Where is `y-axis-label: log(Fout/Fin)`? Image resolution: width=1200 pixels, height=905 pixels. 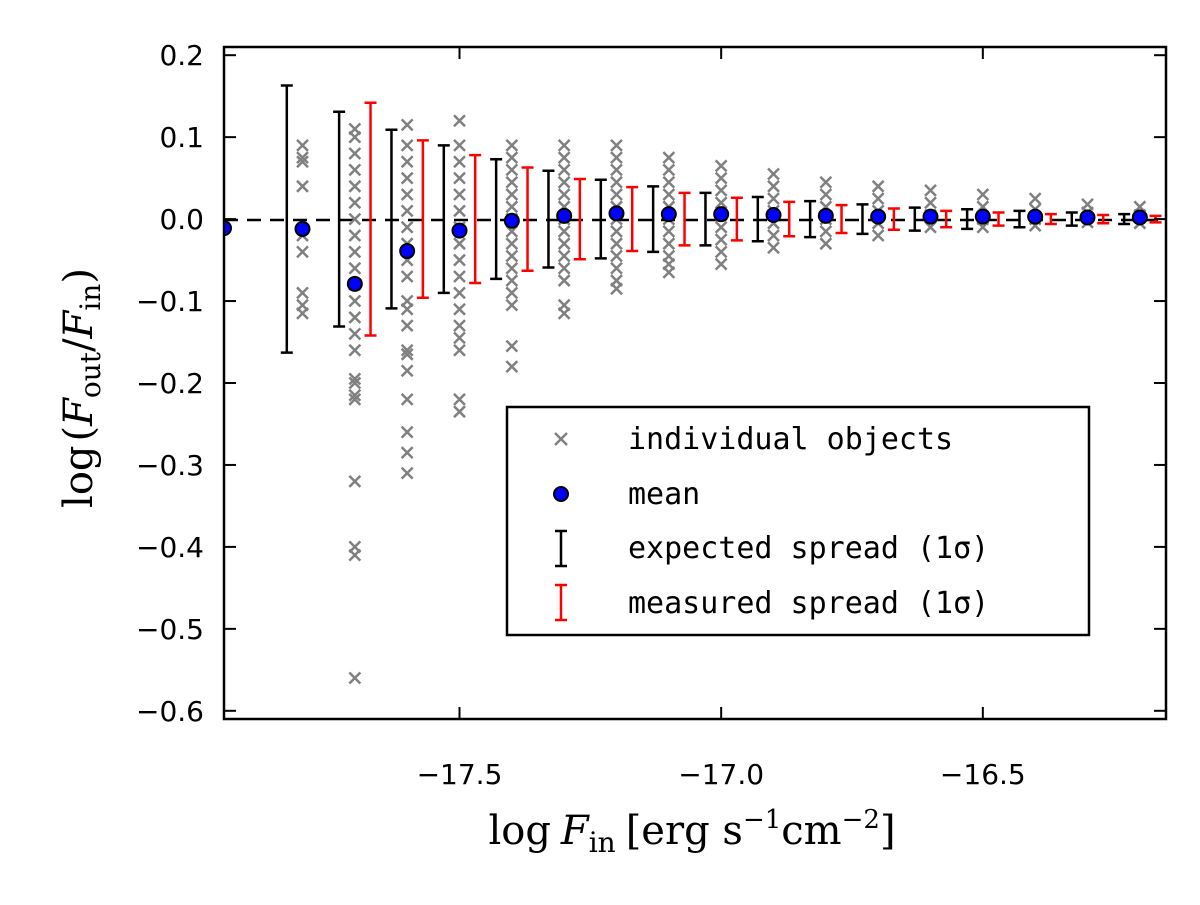
y-axis-label: log(Fout/Fin) is located at coordinates (81, 388).